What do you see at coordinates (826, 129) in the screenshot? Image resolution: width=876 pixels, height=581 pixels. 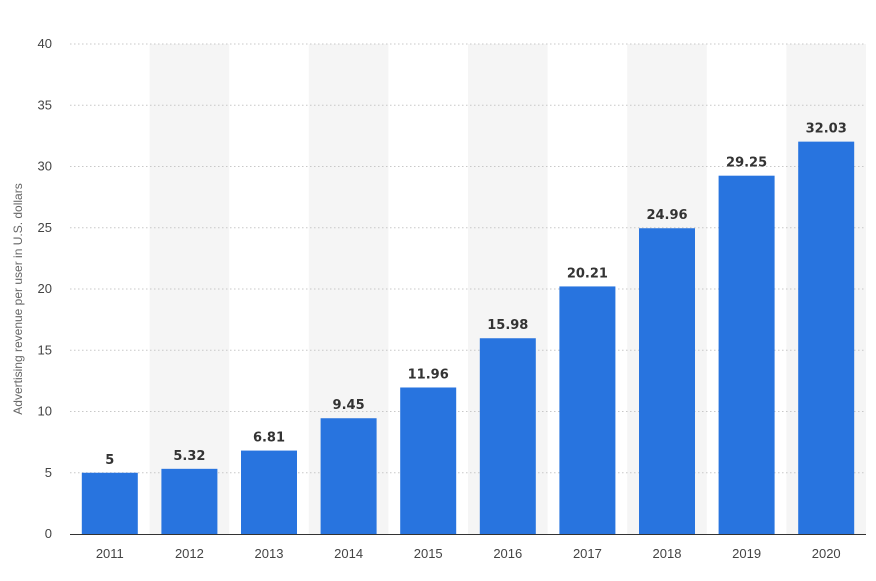 I see `data-label: 32.03` at bounding box center [826, 129].